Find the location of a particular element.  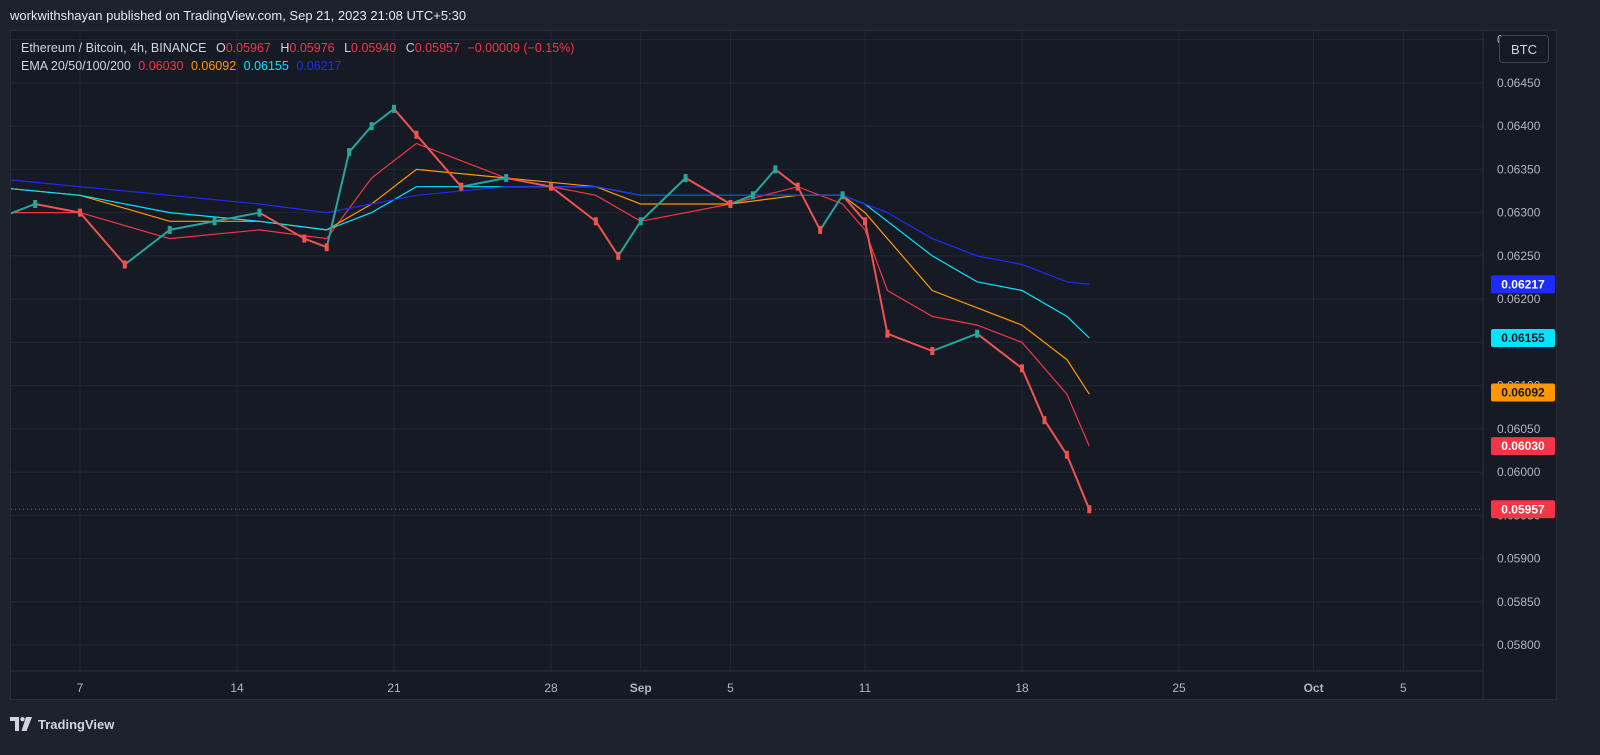

x-tick-label: Sep is located at coordinates (641, 688).